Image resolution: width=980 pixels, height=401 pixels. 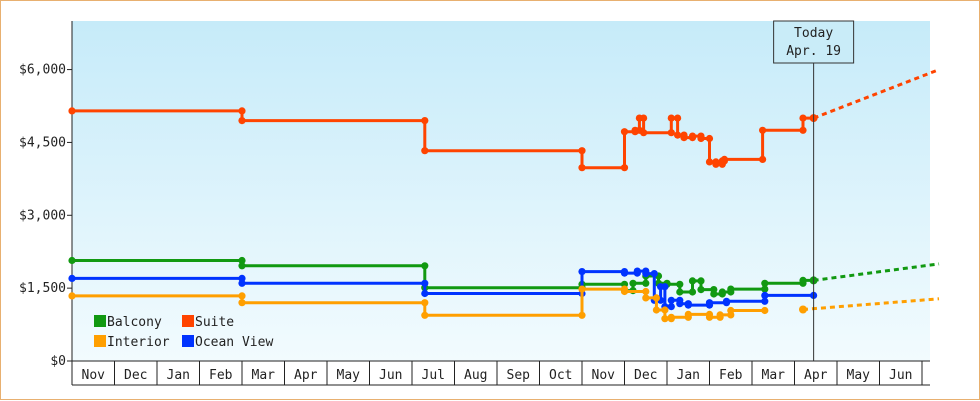 I want to click on month-label: May, so click(x=859, y=375).